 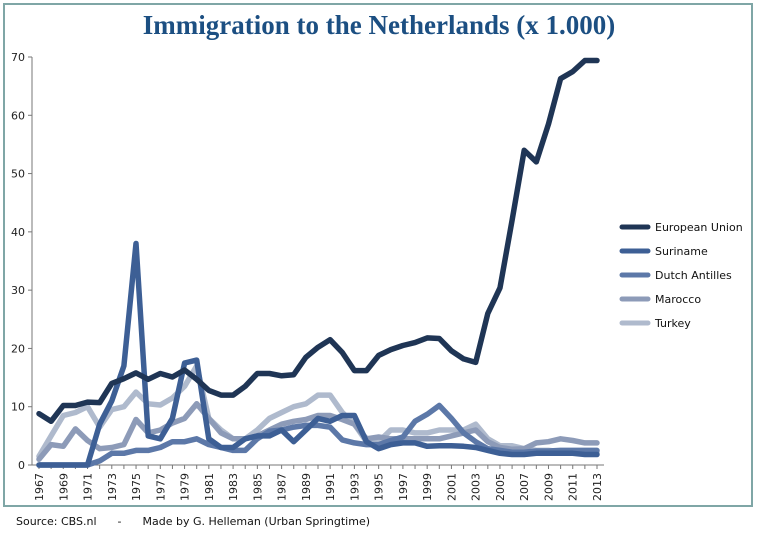 I want to click on x-tick-label: 1967, so click(x=39, y=487).